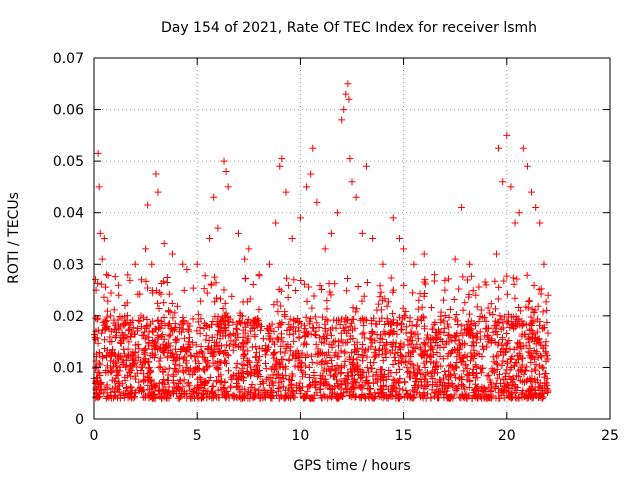 The width and height of the screenshot is (640, 480). Describe the element at coordinates (68, 214) in the screenshot. I see `y-tick-label: 0.04` at that location.